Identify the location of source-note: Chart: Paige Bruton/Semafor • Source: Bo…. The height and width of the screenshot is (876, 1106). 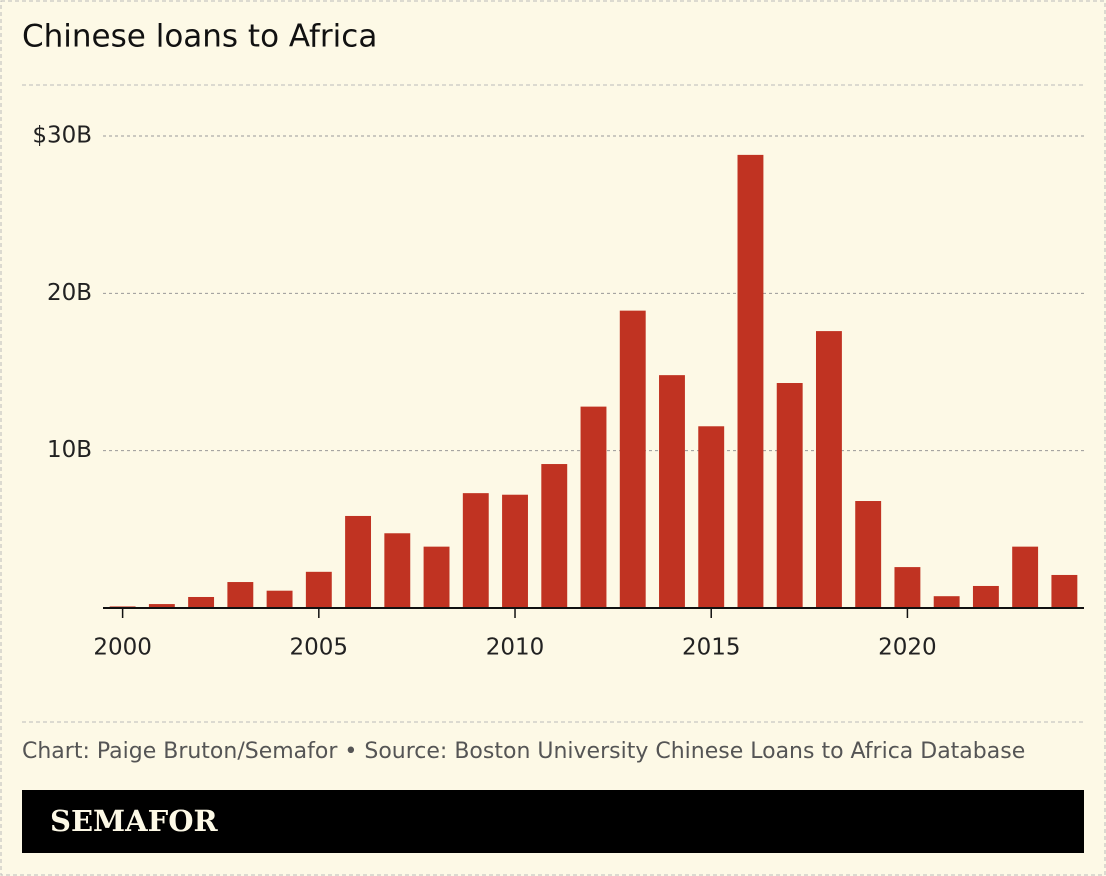
(523, 751).